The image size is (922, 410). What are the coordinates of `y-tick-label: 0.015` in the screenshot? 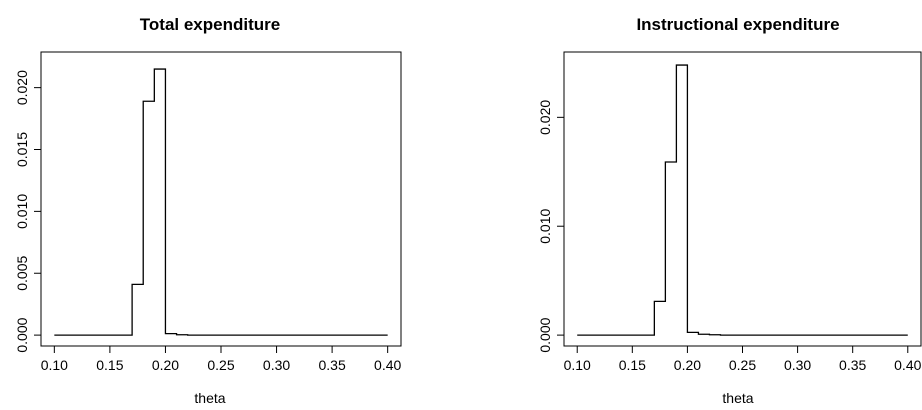 It's located at (22, 149).